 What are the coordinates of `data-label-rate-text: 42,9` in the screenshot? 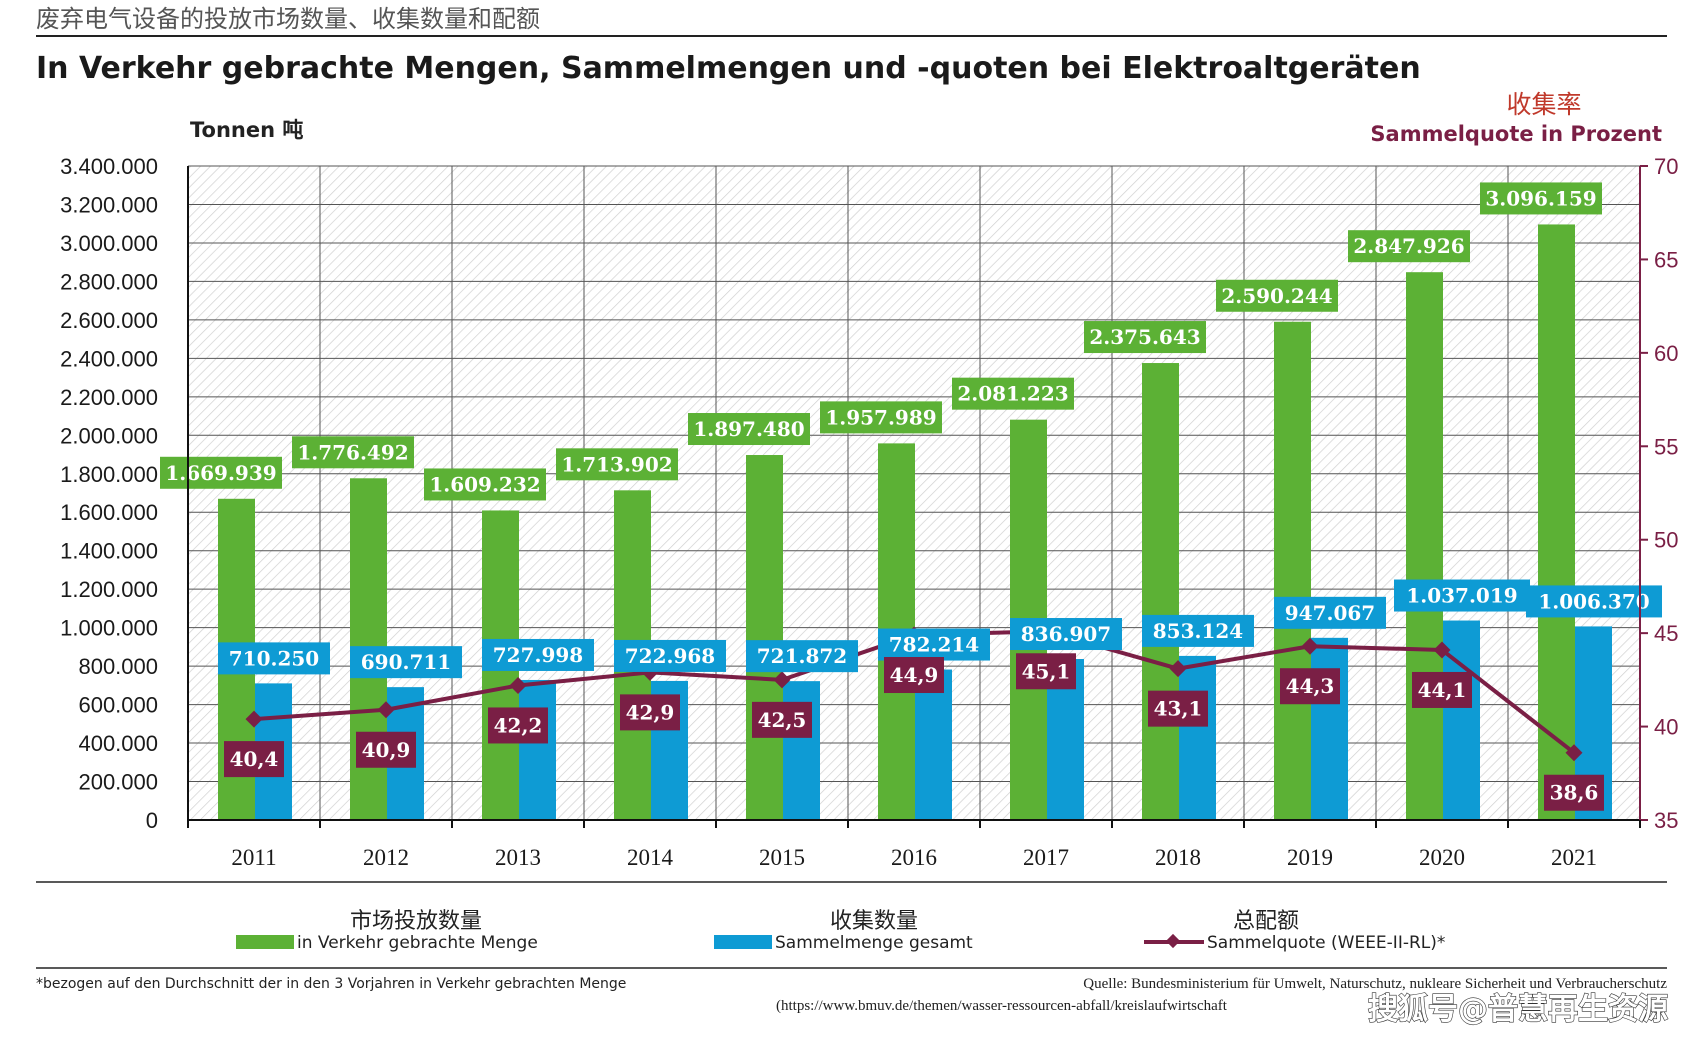 It's located at (650, 712).